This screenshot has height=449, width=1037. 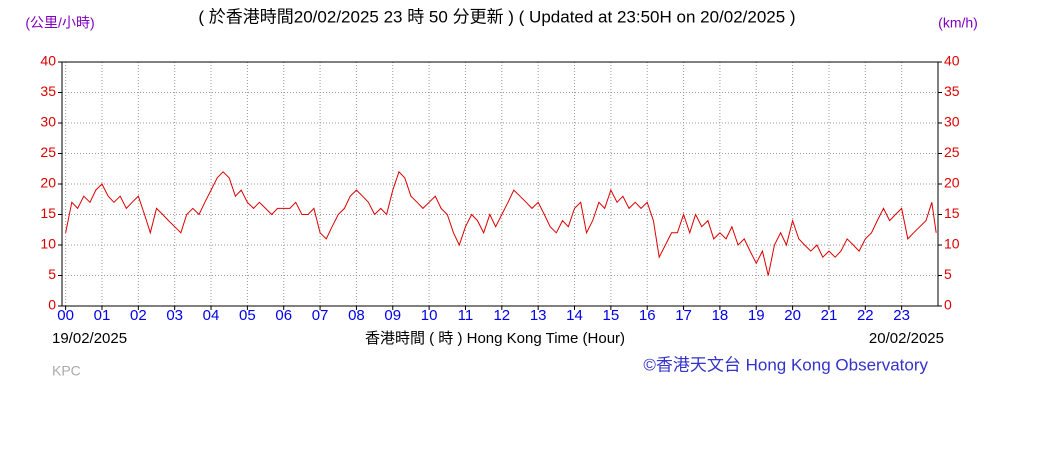 I want to click on y2-tick-label: 40, so click(x=952, y=61).